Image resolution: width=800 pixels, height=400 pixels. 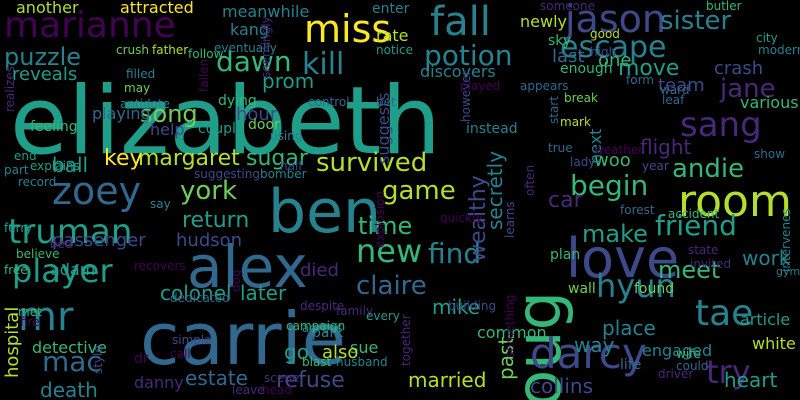 I want to click on cloud-word: break, so click(x=581, y=98).